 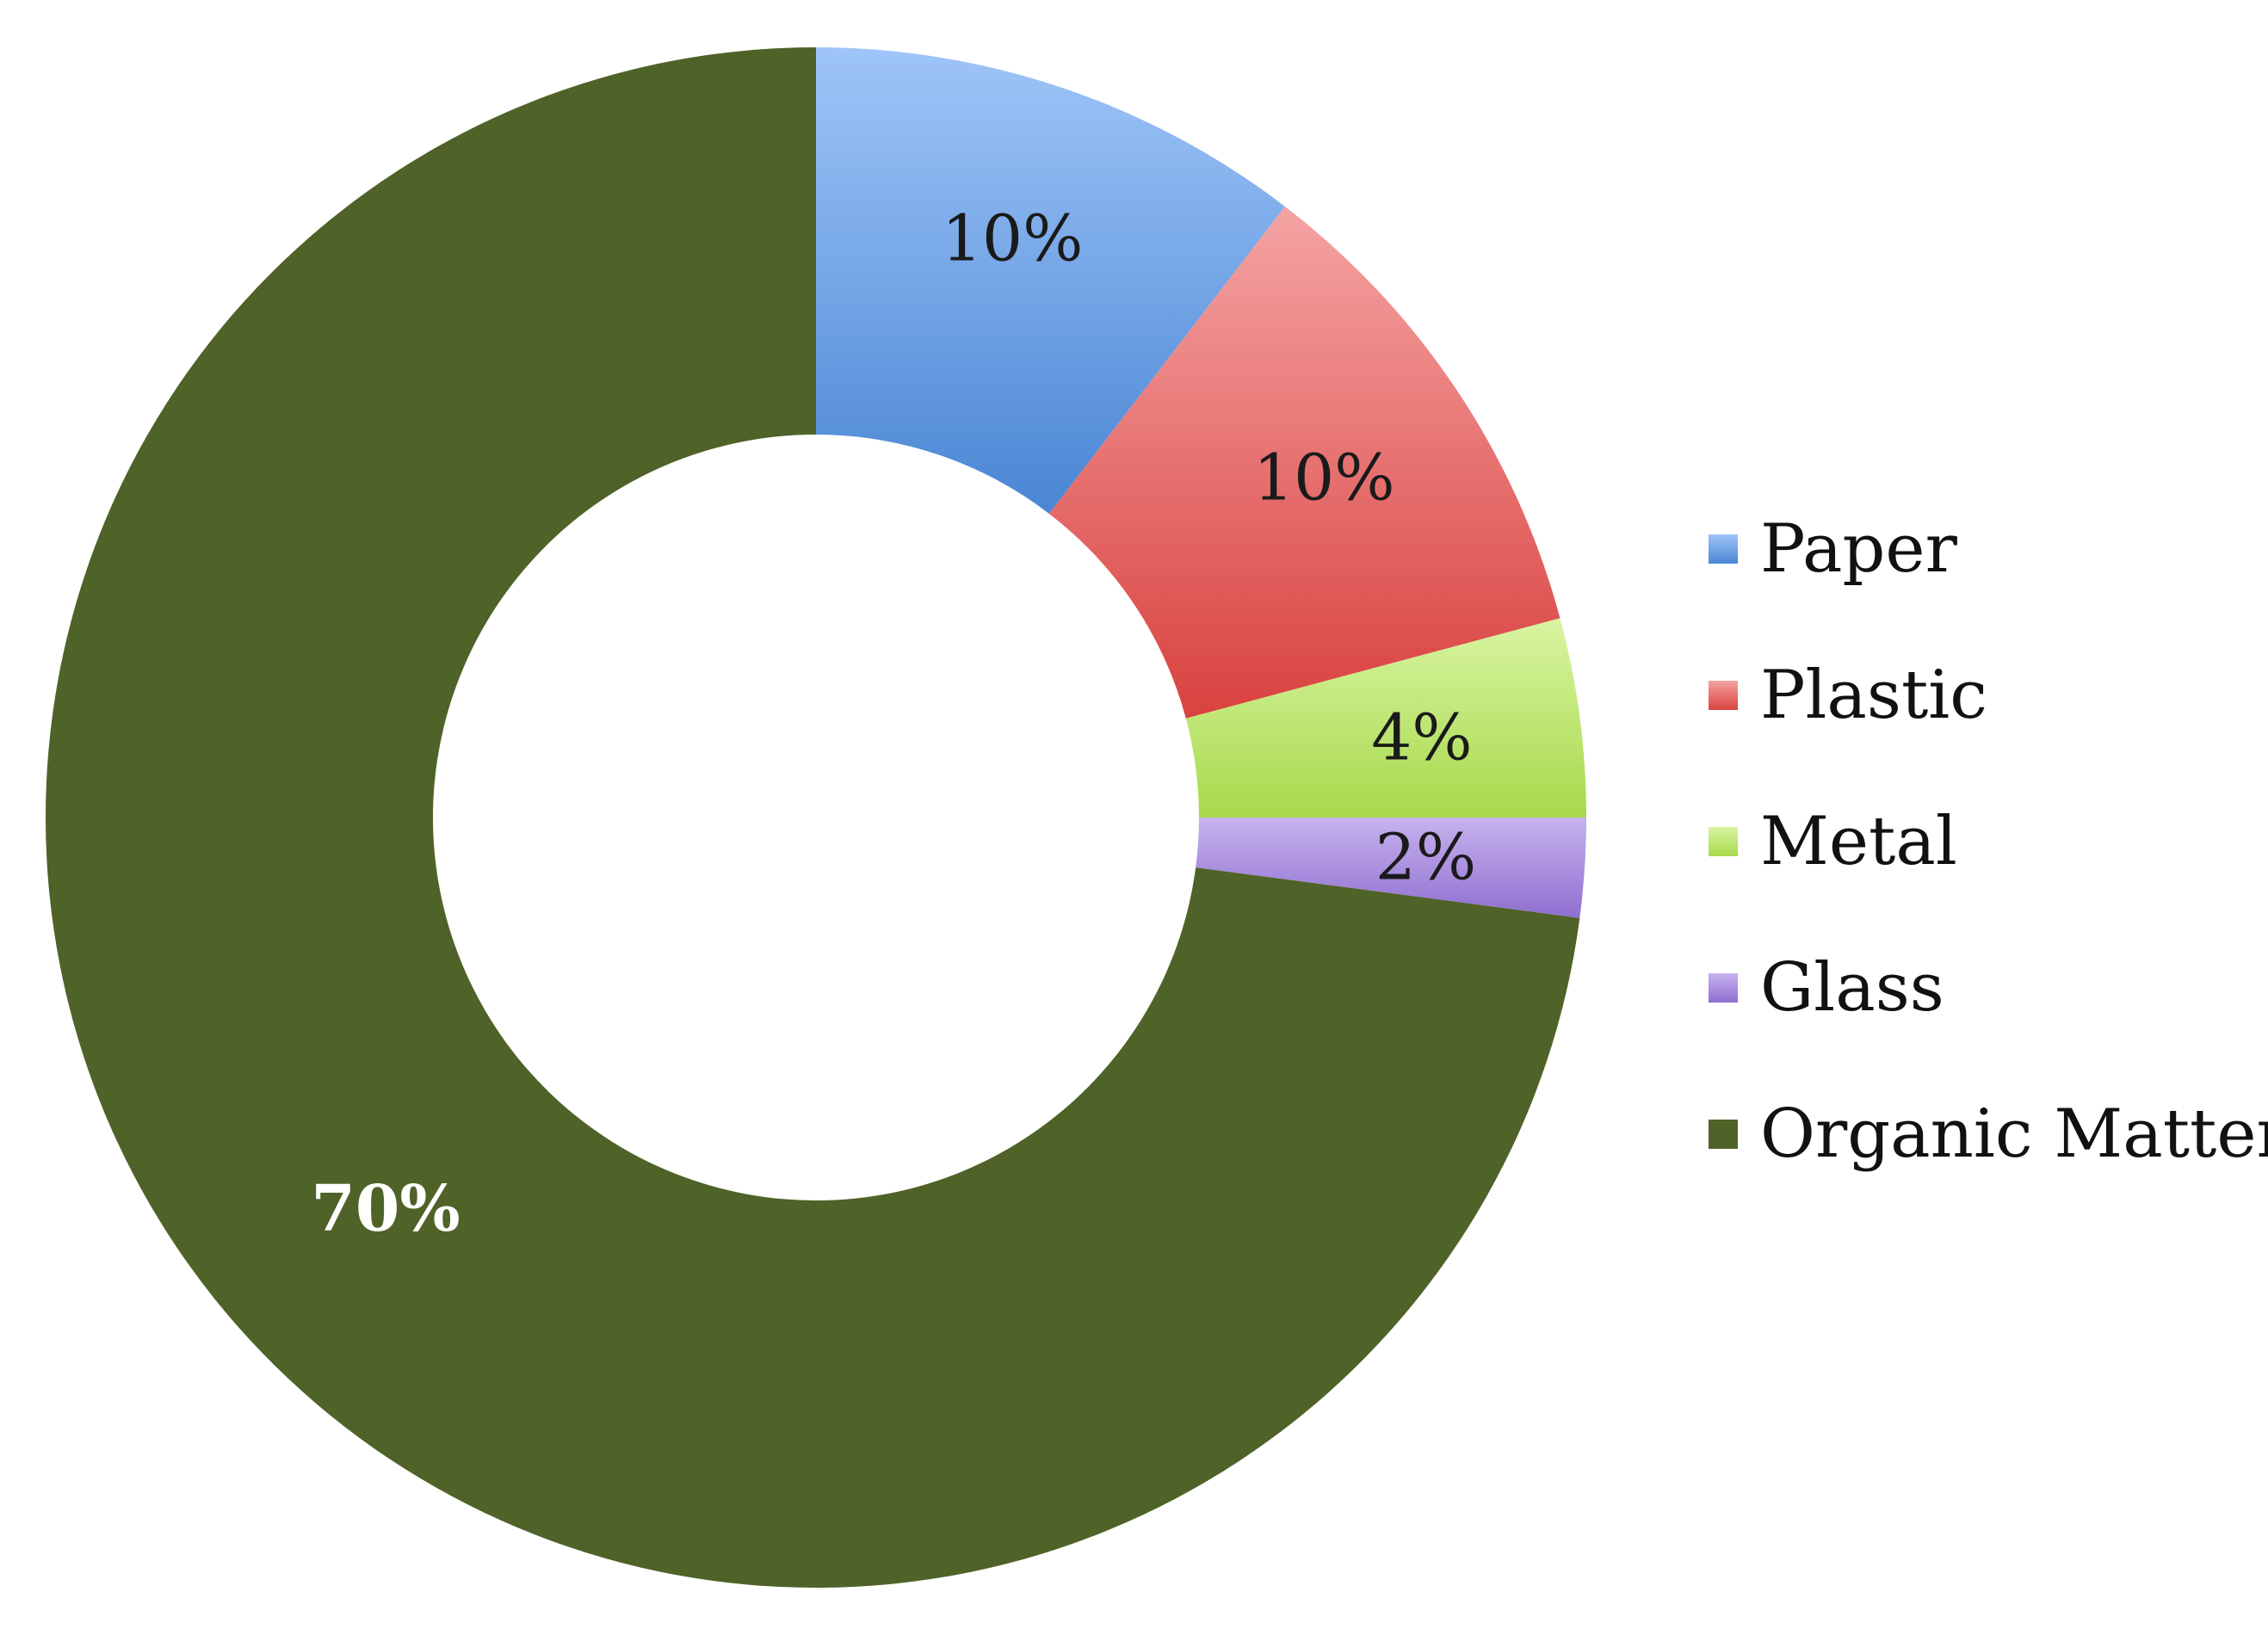 I want to click on slice-plastic, so click(x=1304, y=462).